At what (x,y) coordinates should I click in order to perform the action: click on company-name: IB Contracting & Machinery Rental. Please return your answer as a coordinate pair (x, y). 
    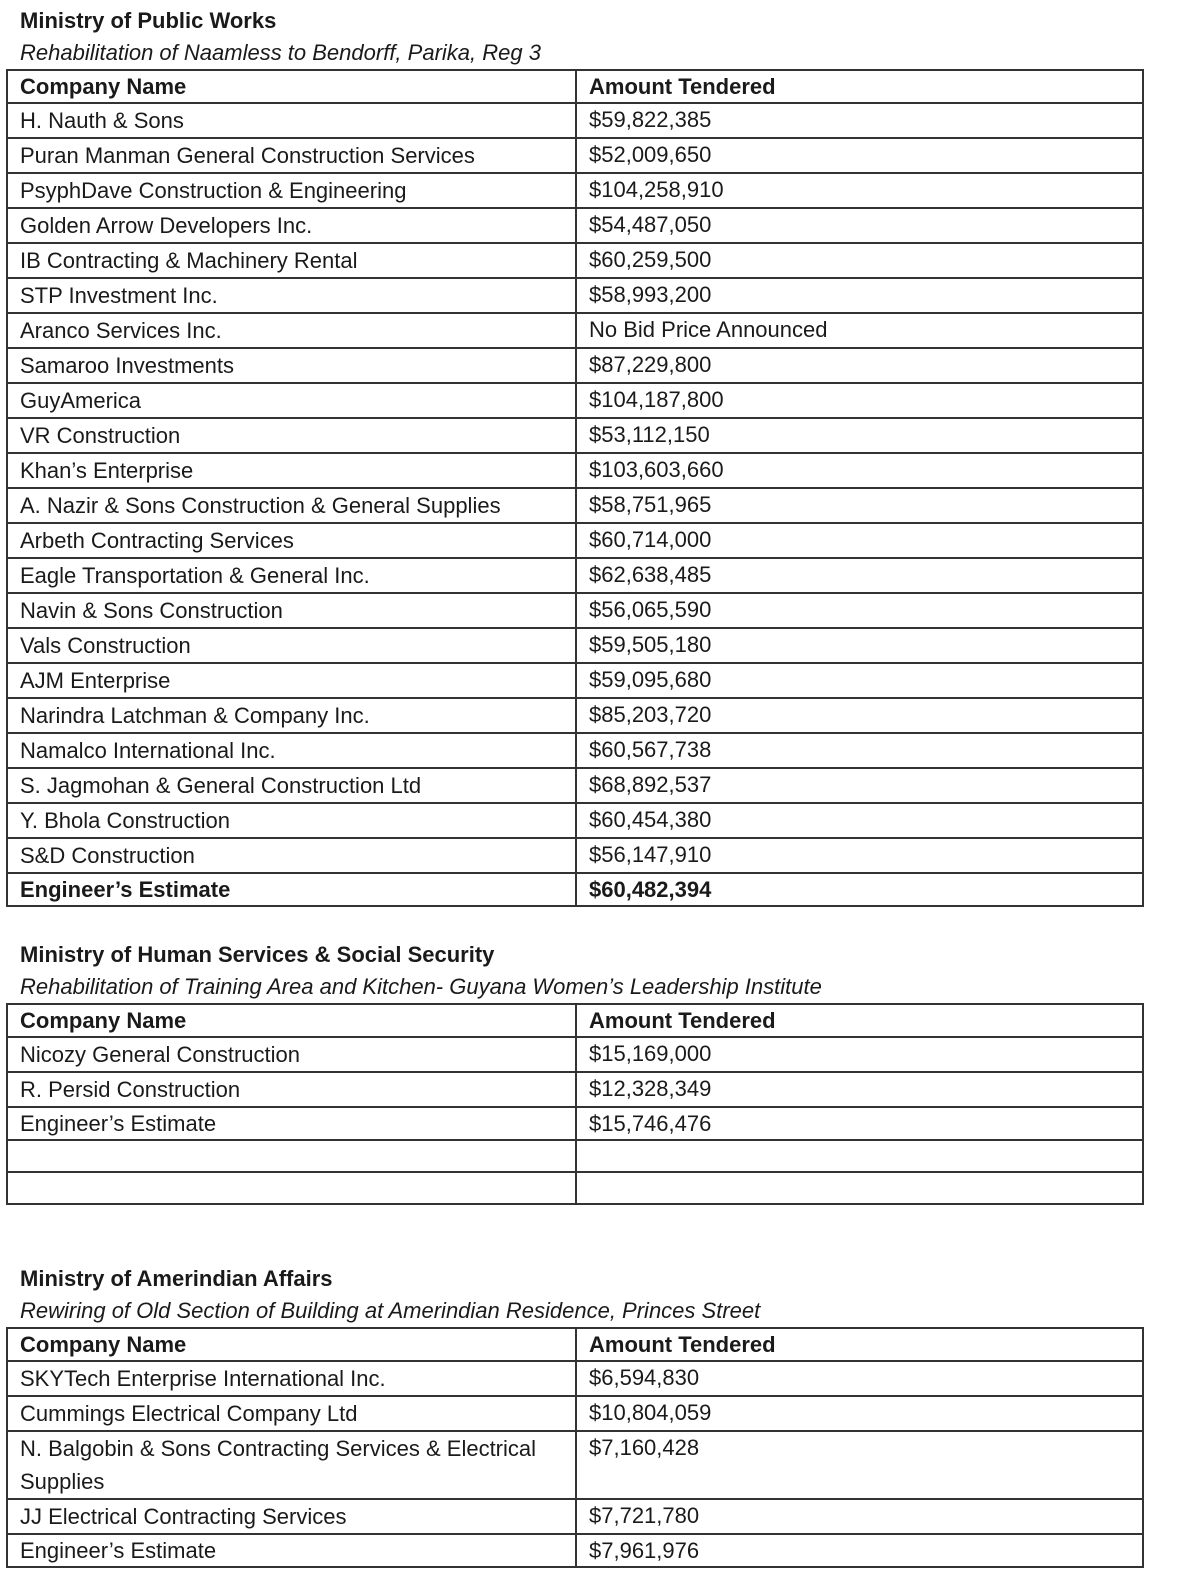
    Looking at the image, I should click on (291, 260).